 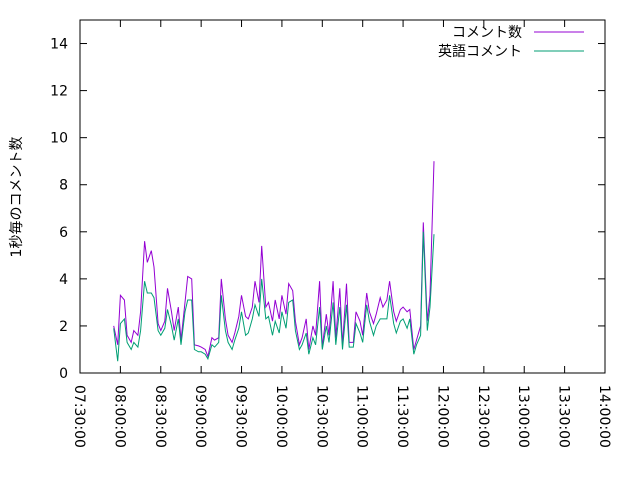 What do you see at coordinates (59, 45) in the screenshot?
I see `y-tick-label: 14` at bounding box center [59, 45].